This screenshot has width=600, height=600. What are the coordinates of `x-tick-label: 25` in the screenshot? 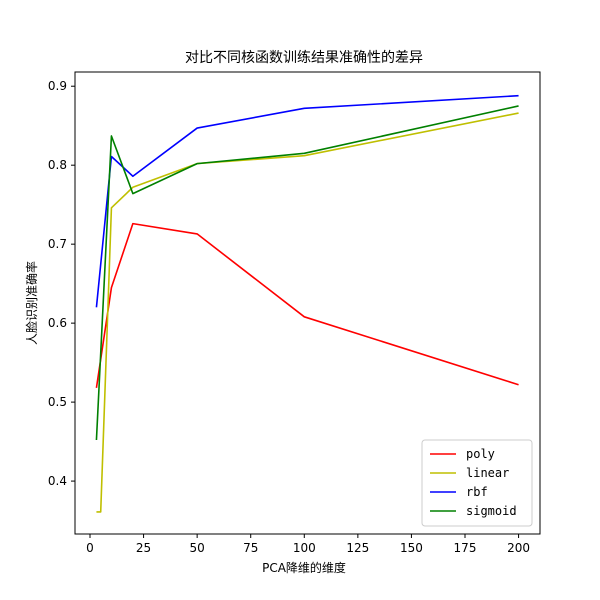 It's located at (143, 548).